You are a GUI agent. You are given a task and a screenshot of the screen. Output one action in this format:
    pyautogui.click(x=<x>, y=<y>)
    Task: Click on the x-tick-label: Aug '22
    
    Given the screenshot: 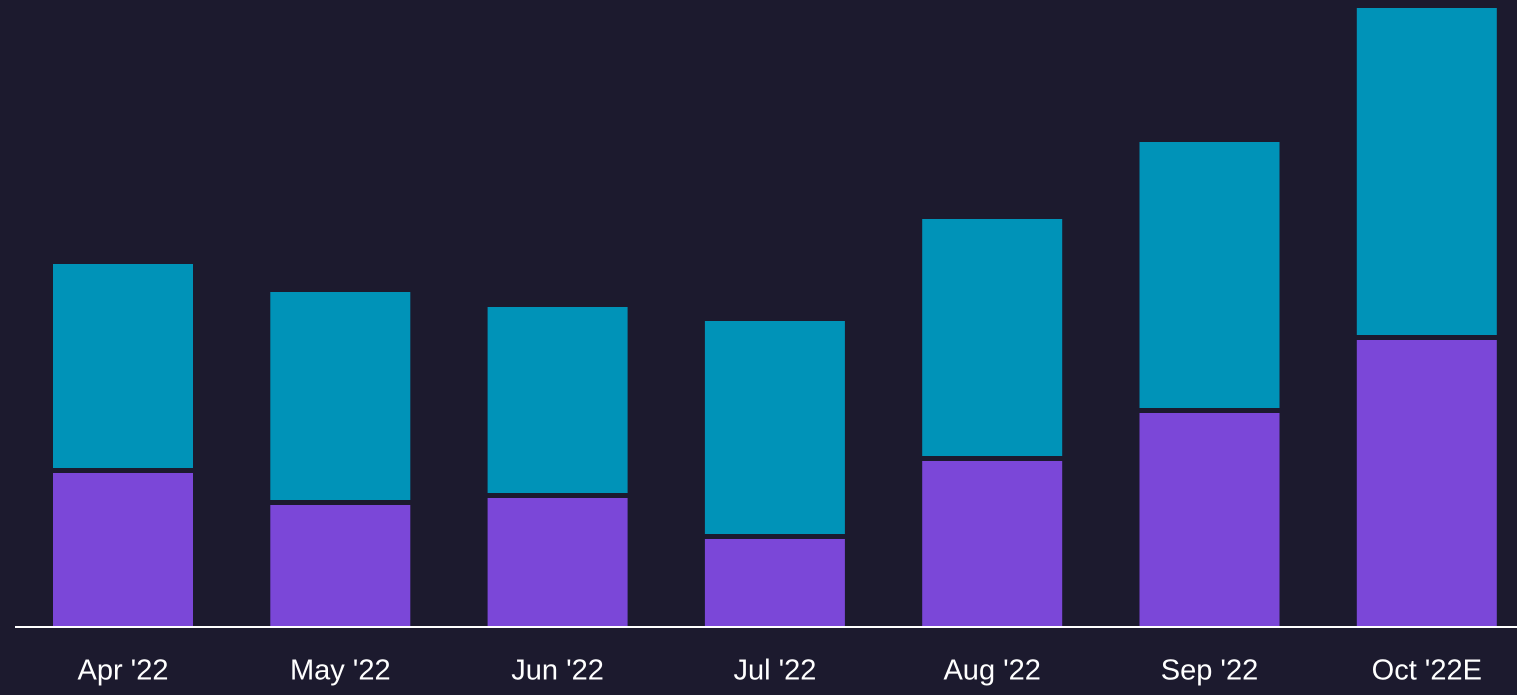 What is the action you would take?
    pyautogui.click(x=991, y=671)
    